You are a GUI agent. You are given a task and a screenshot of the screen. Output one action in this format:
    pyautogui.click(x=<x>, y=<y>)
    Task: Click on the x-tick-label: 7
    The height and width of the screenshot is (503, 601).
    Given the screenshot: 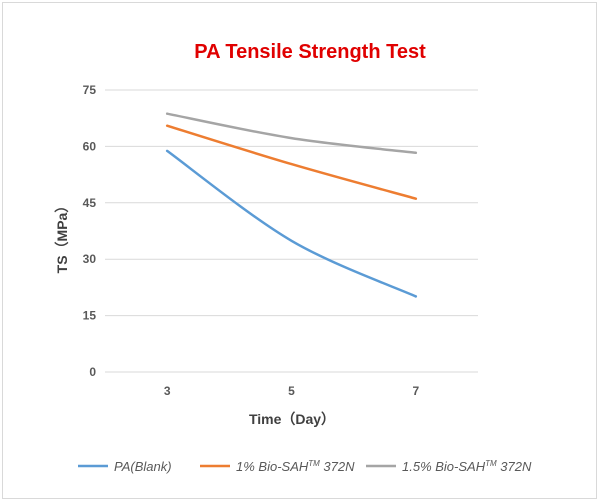 What is the action you would take?
    pyautogui.click(x=415, y=391)
    